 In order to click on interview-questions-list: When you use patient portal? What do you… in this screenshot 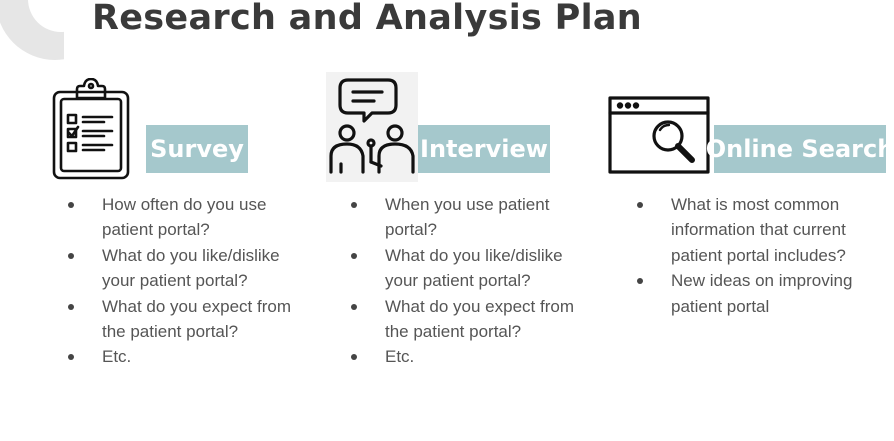, I will do `click(466, 281)`.